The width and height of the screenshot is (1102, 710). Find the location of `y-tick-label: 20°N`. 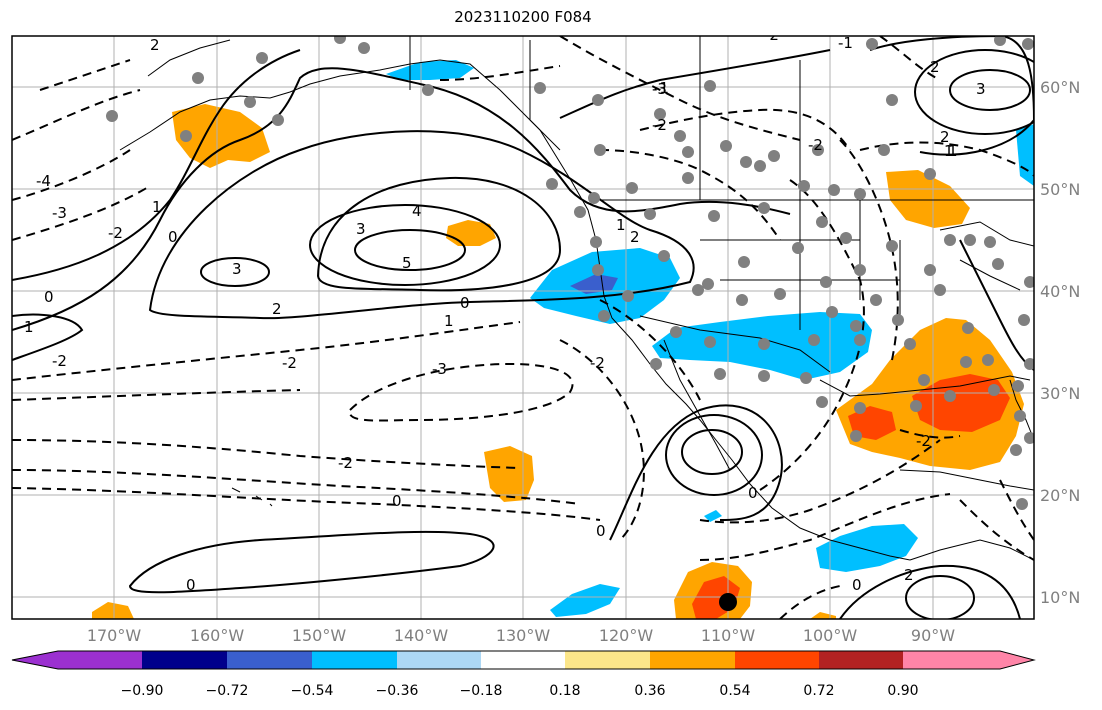

y-tick-label: 20°N is located at coordinates (1060, 495).